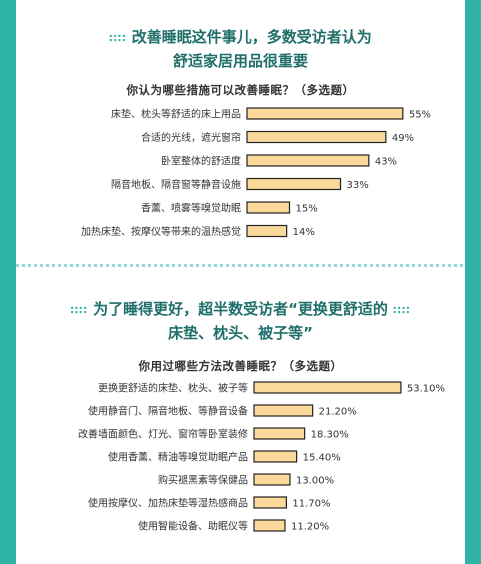 Image resolution: width=481 pixels, height=564 pixels. What do you see at coordinates (240, 265) in the screenshot?
I see `section-divider` at bounding box center [240, 265].